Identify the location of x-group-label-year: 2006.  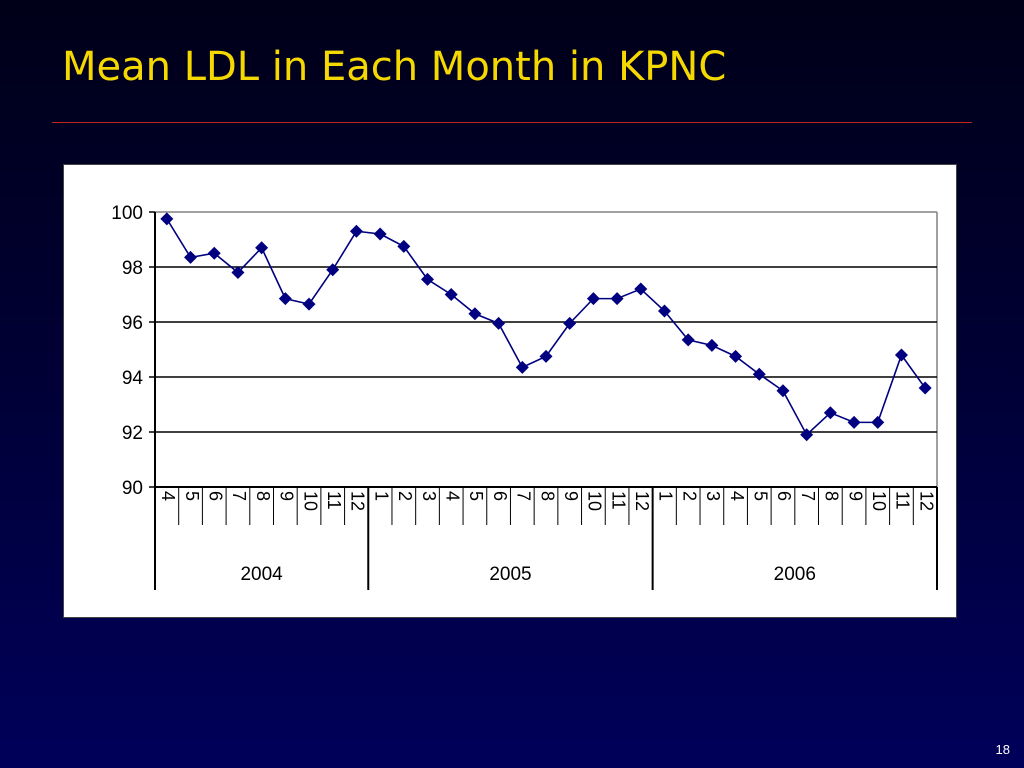
(795, 574).